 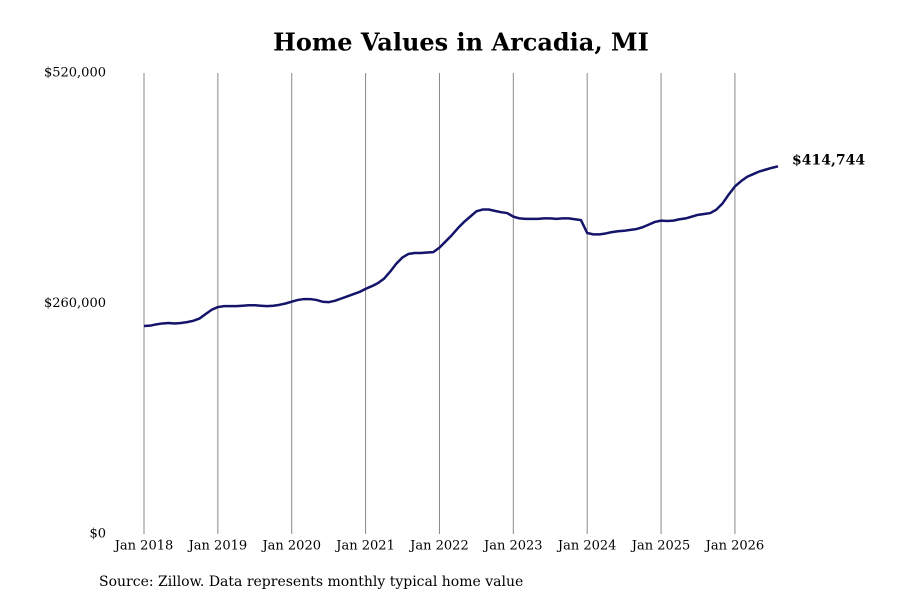 I want to click on value-label: $414,744, so click(x=828, y=160).